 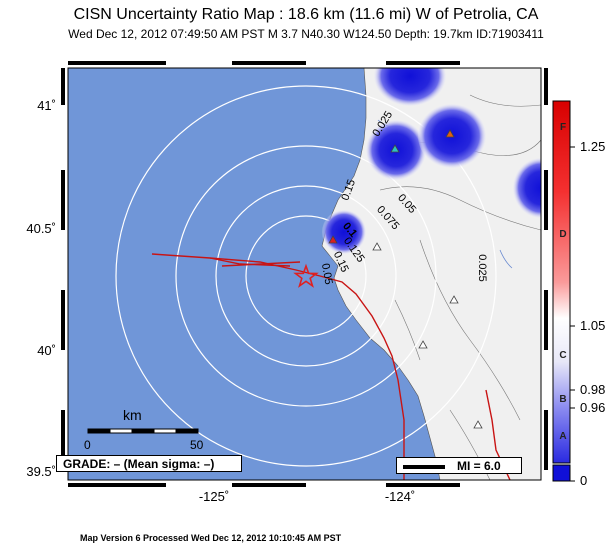 I want to click on colorbar-value: 0.98, so click(x=593, y=389).